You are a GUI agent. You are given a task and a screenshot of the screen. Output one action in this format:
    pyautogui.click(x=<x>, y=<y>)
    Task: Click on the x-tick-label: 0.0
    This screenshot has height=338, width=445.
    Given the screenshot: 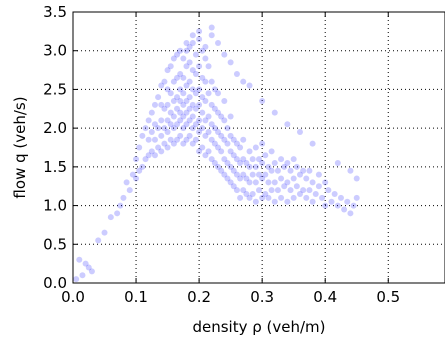 What is the action you would take?
    pyautogui.click(x=73, y=297)
    